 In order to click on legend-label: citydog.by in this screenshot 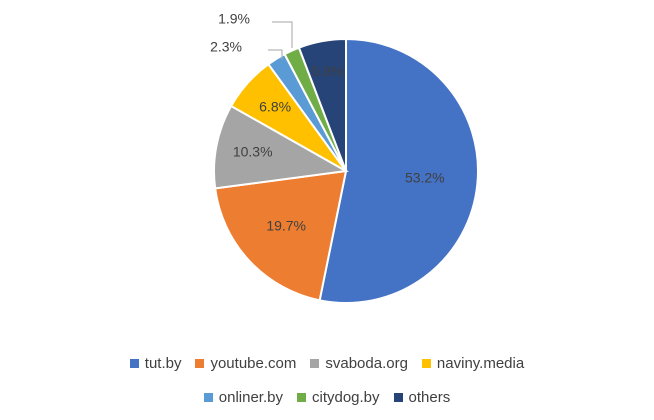, I will do `click(345, 397)`.